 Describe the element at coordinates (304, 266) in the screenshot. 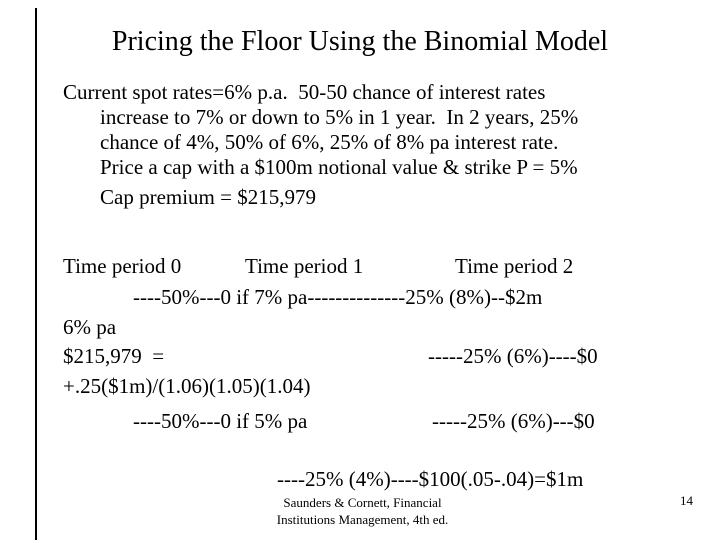

I see `time-period-1-label: Time period 1` at that location.